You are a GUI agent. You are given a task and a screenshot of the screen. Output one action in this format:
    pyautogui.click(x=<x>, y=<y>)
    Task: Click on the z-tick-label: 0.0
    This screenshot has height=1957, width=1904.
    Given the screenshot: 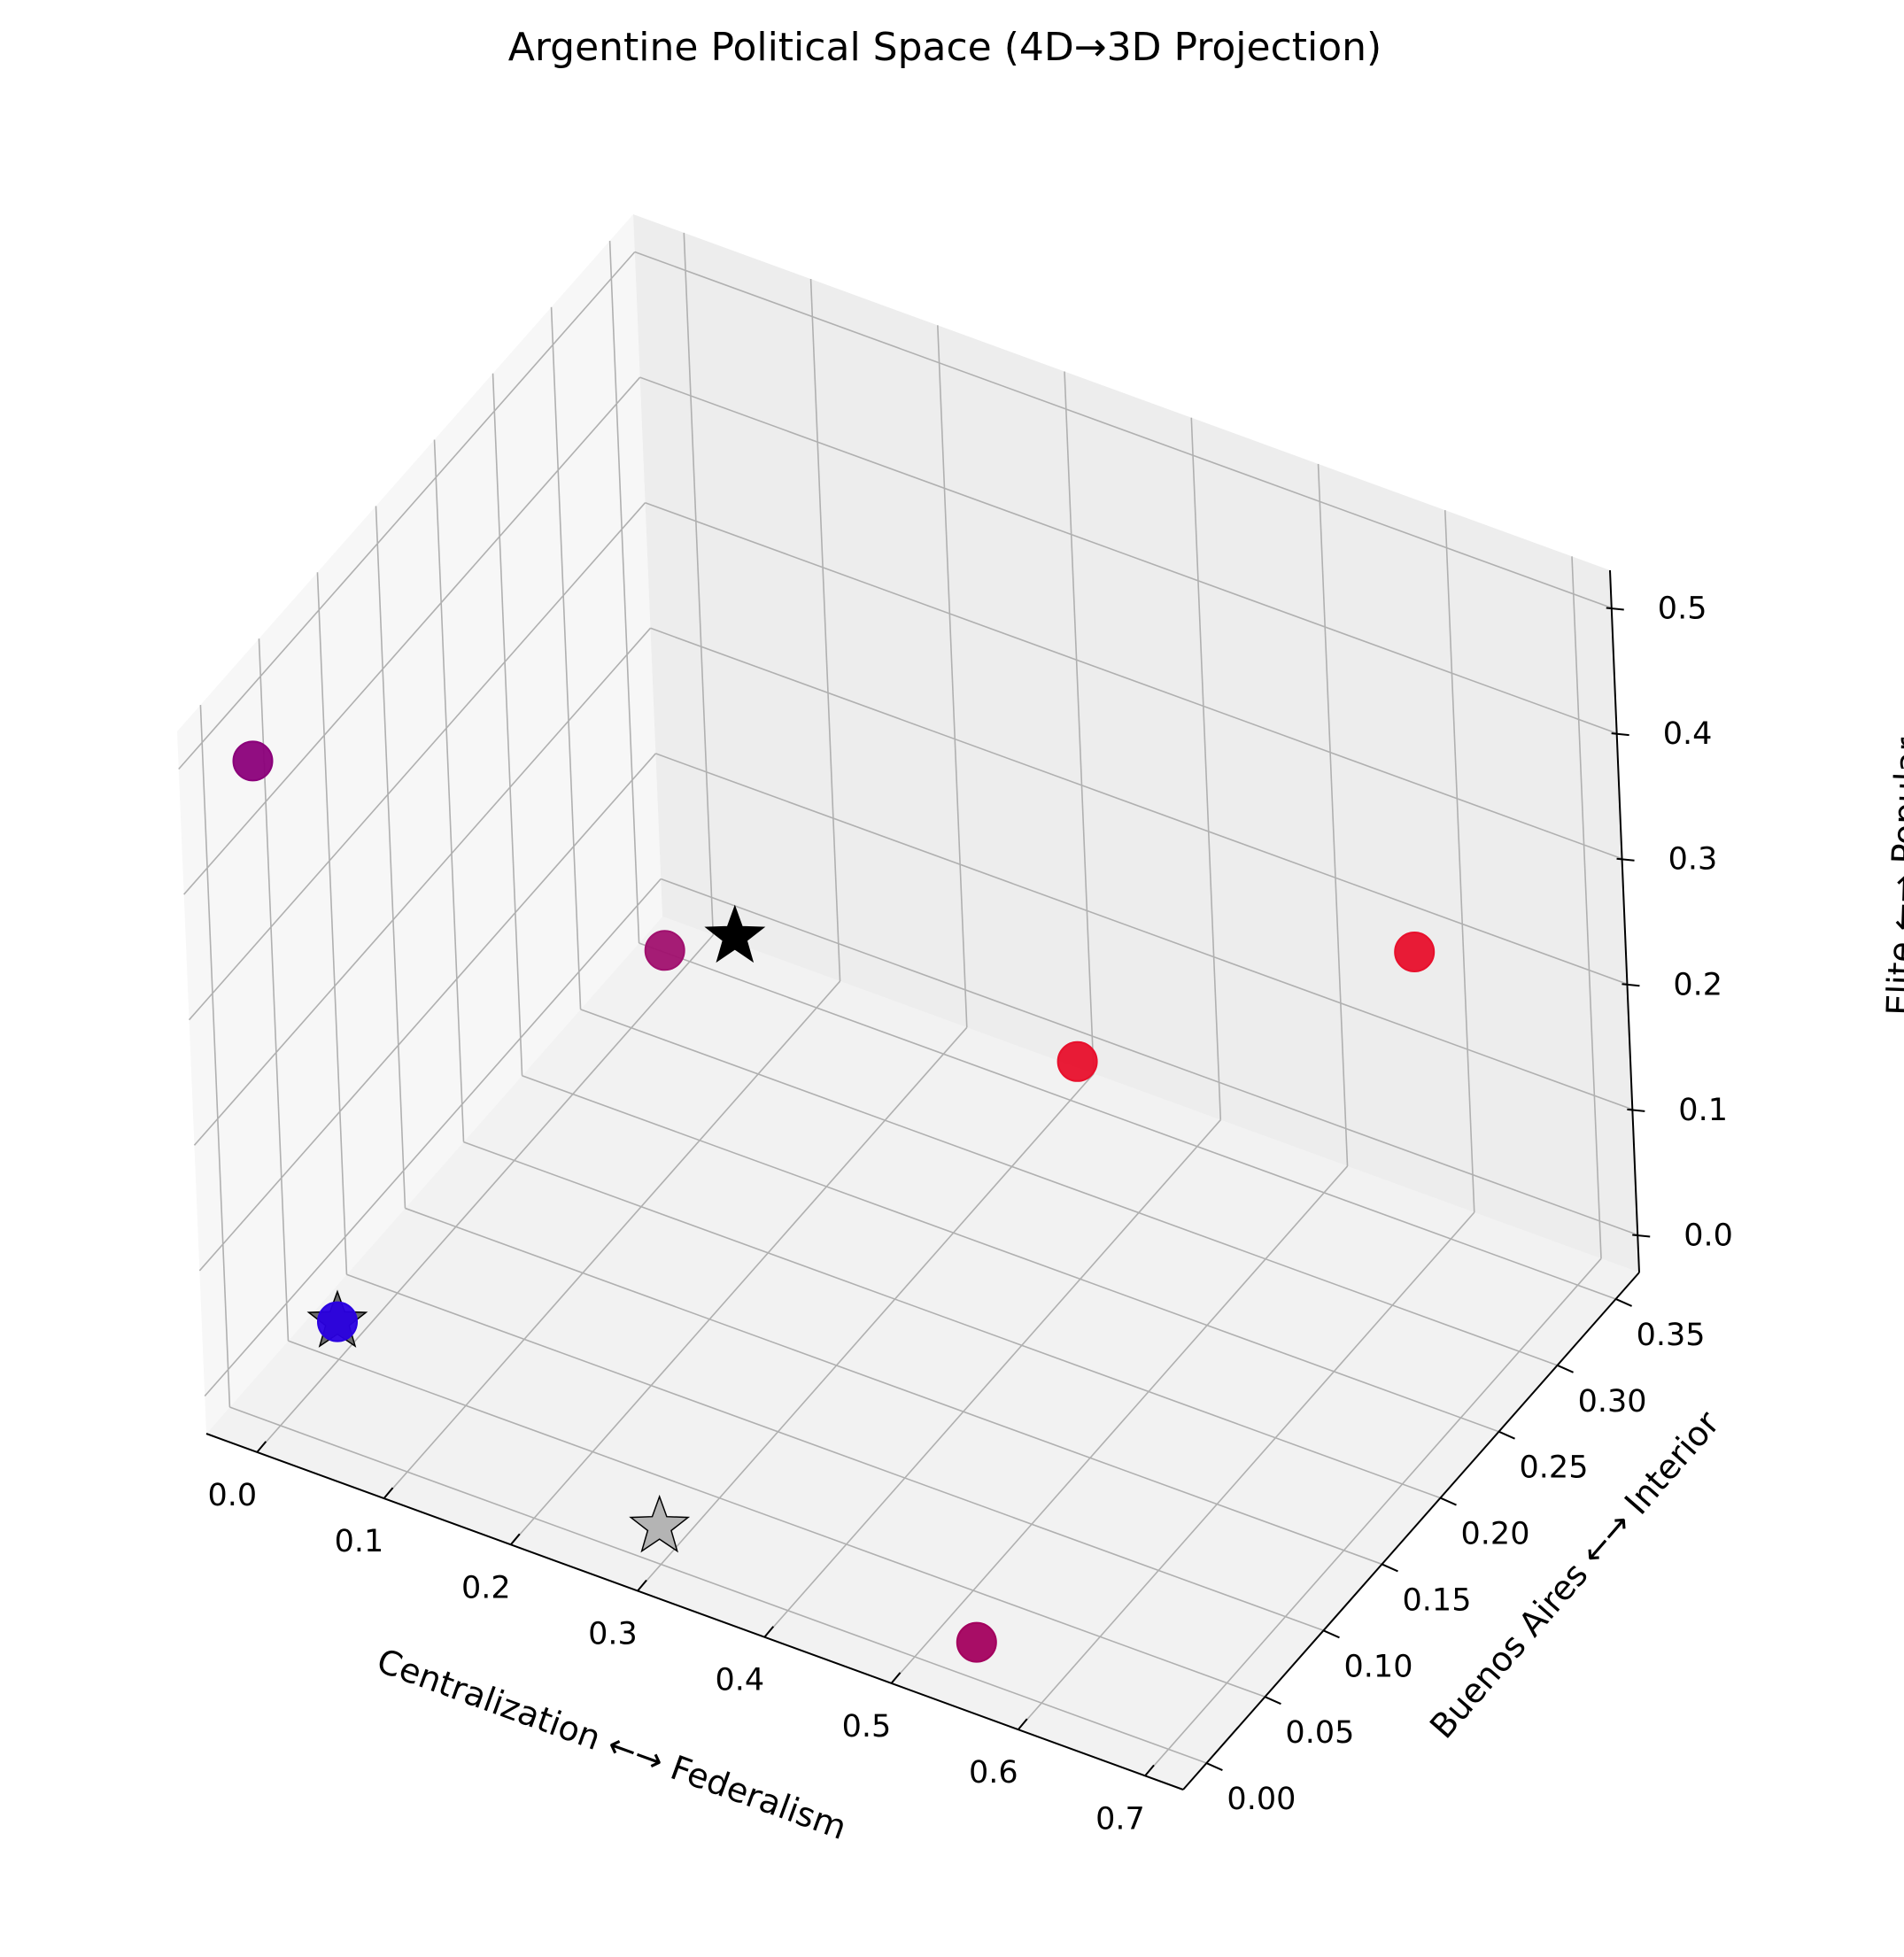 What is the action you would take?
    pyautogui.click(x=1708, y=1236)
    